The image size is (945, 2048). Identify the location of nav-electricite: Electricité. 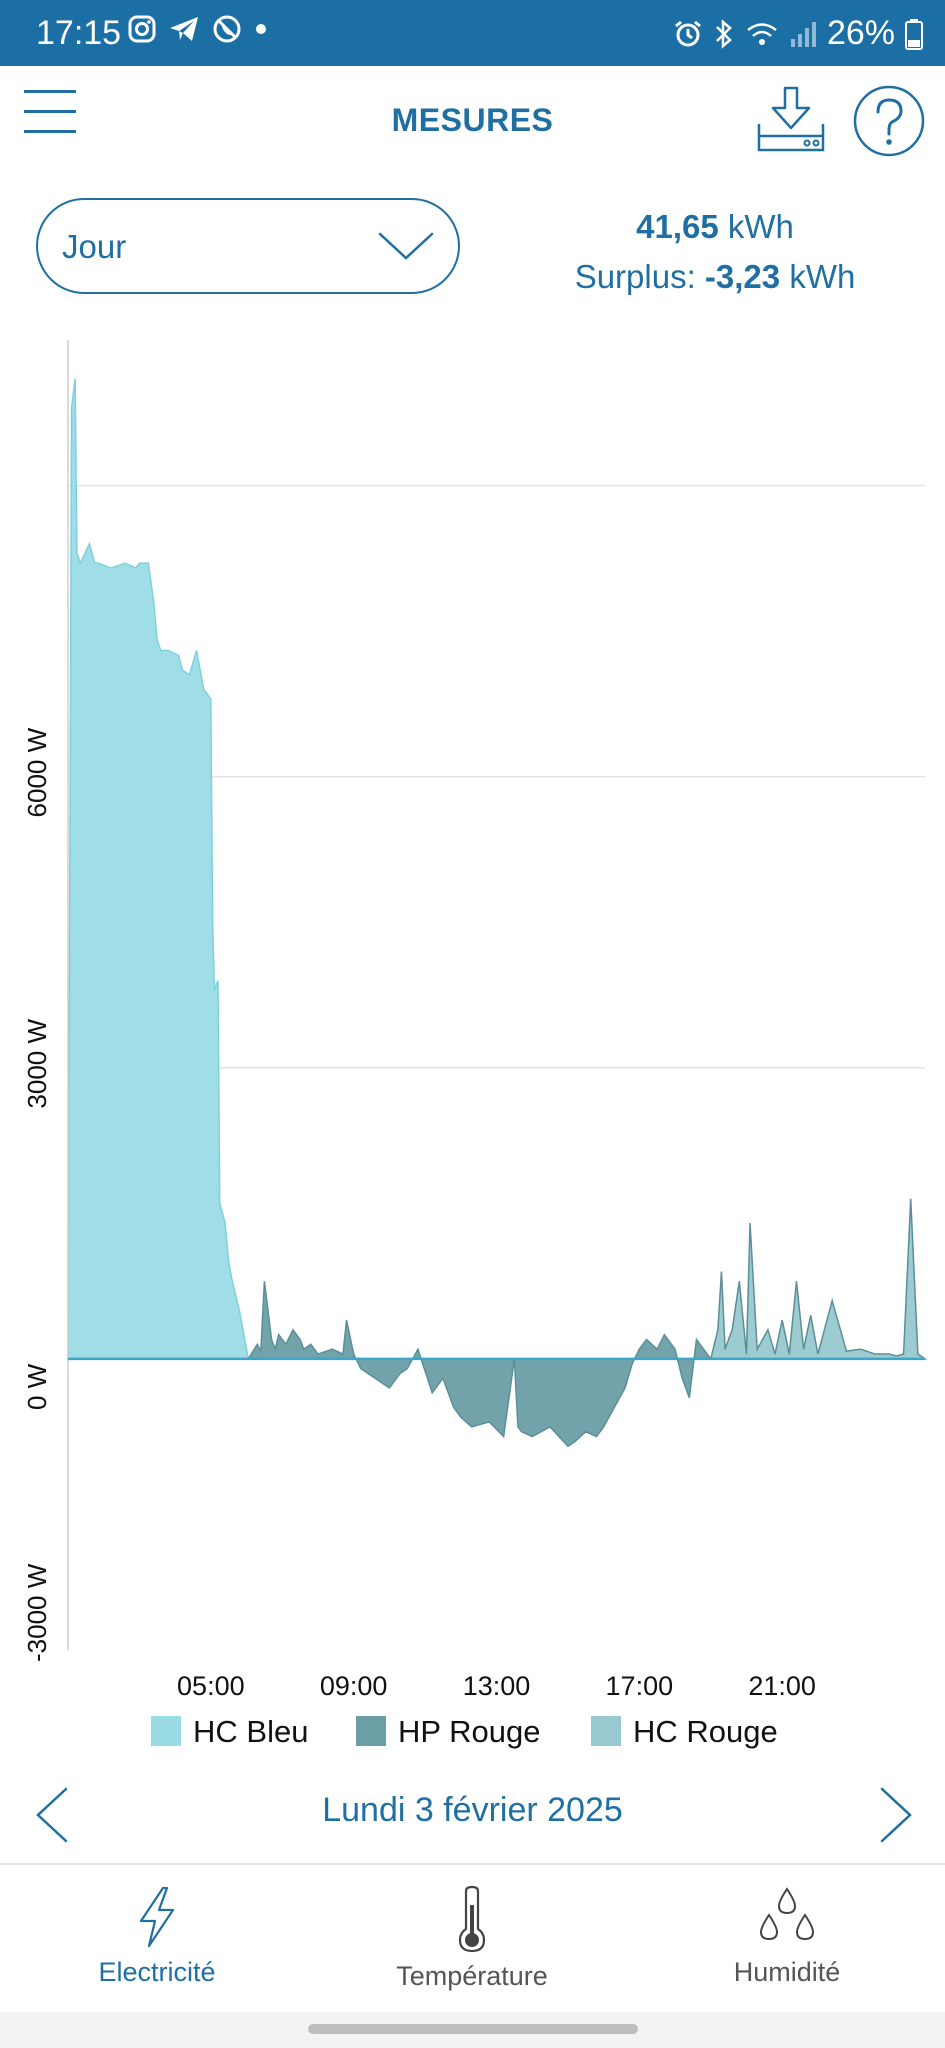
(157, 1936).